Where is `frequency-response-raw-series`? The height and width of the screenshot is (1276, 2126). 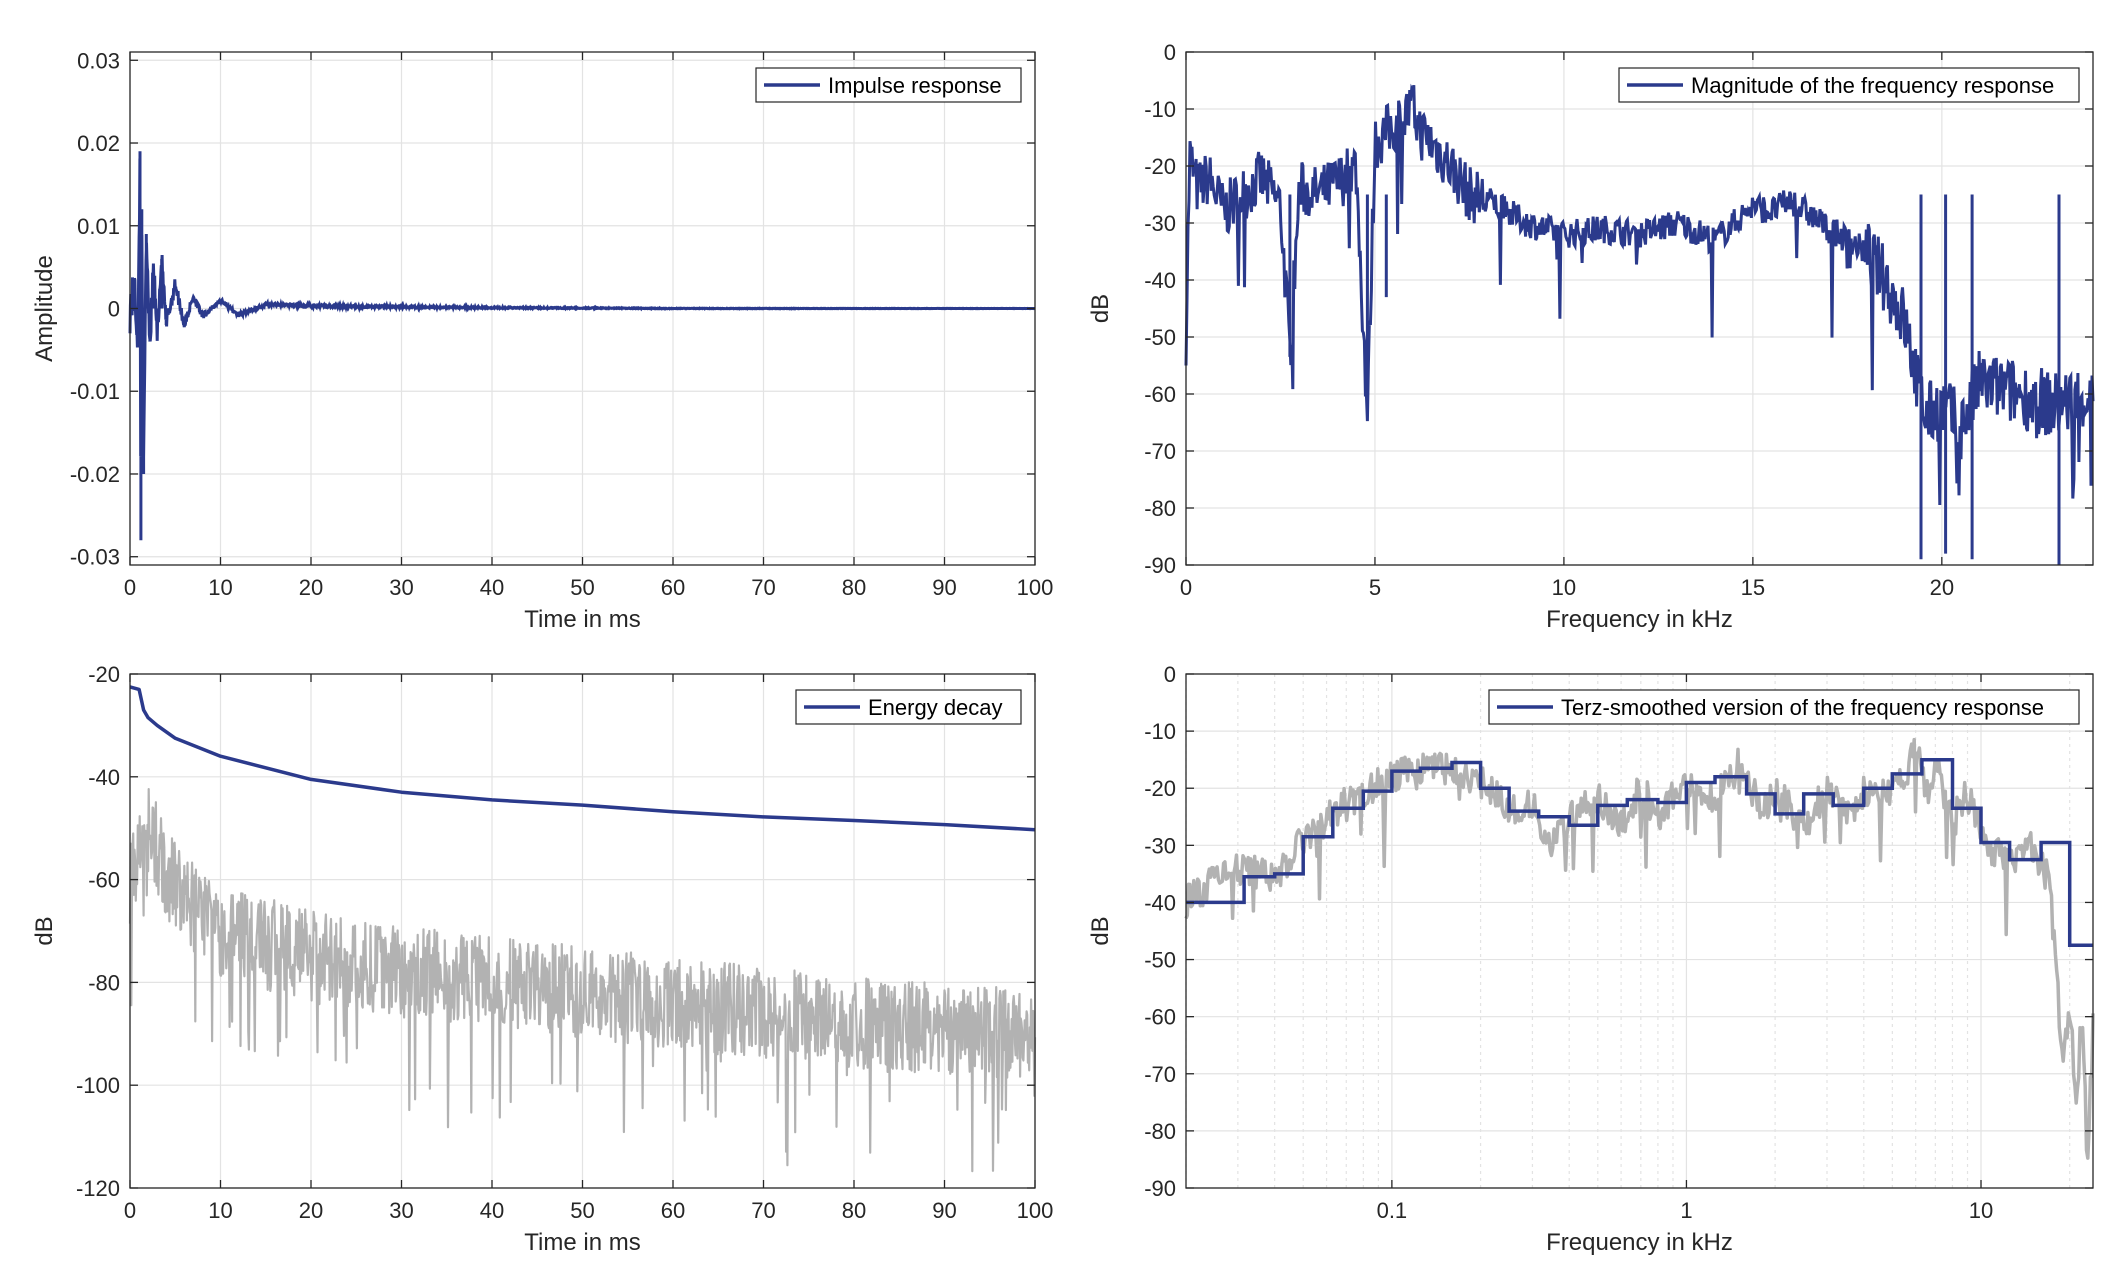 frequency-response-raw-series is located at coordinates (1639, 948).